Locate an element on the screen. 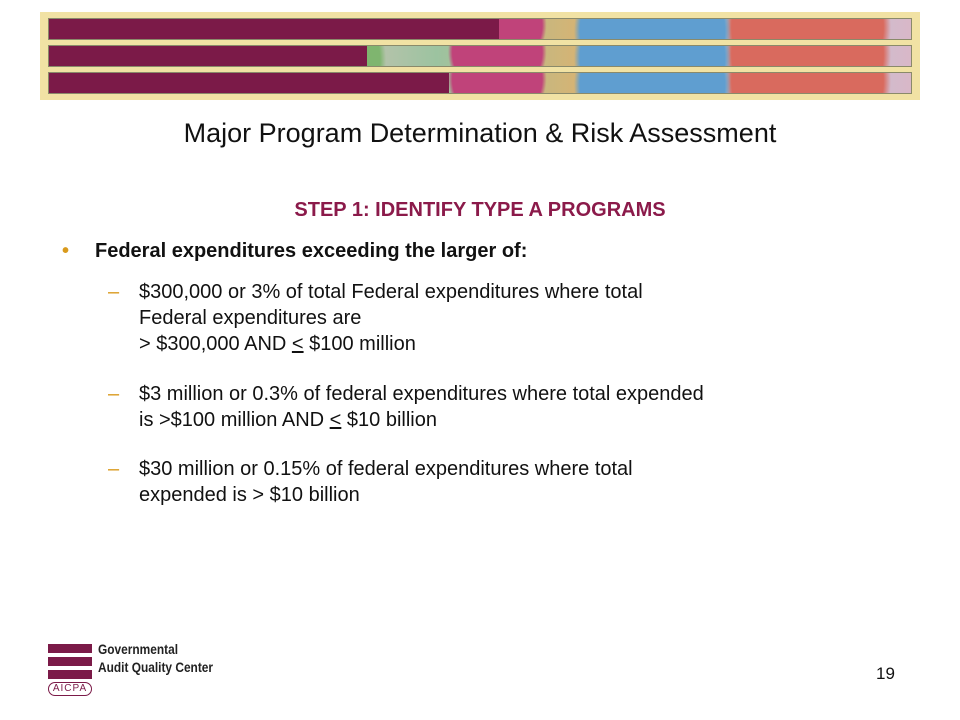 The height and width of the screenshot is (720, 960). page-number: 19 is located at coordinates (885, 673).